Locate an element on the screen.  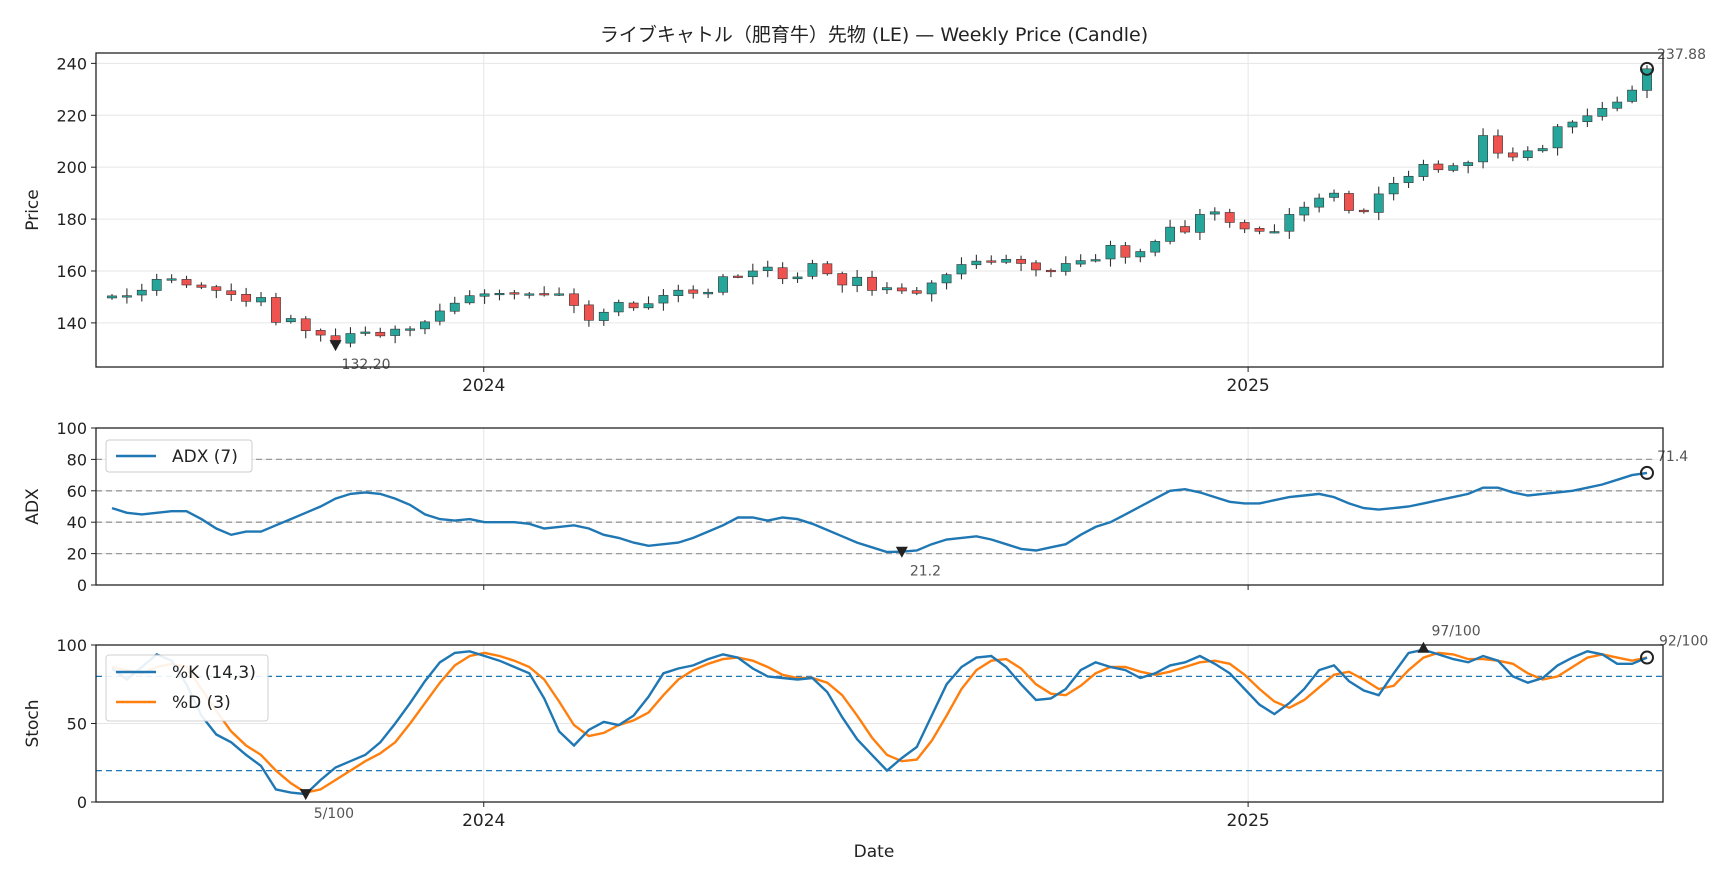
min-marker is located at coordinates (305, 795).